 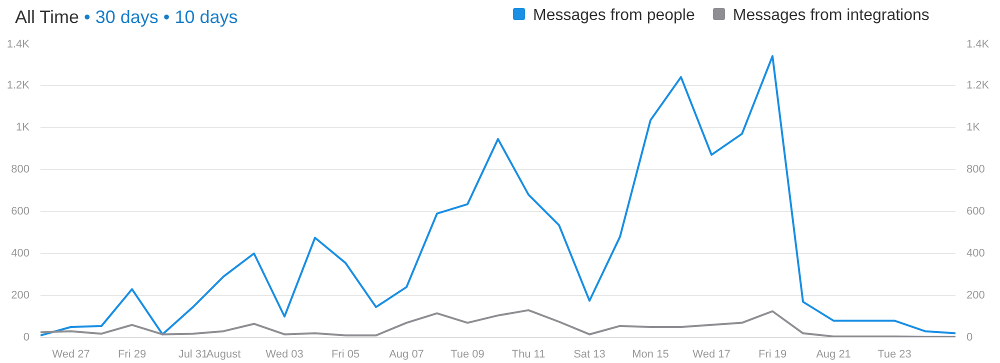 What do you see at coordinates (20, 212) in the screenshot?
I see `y-tick-label: 600` at bounding box center [20, 212].